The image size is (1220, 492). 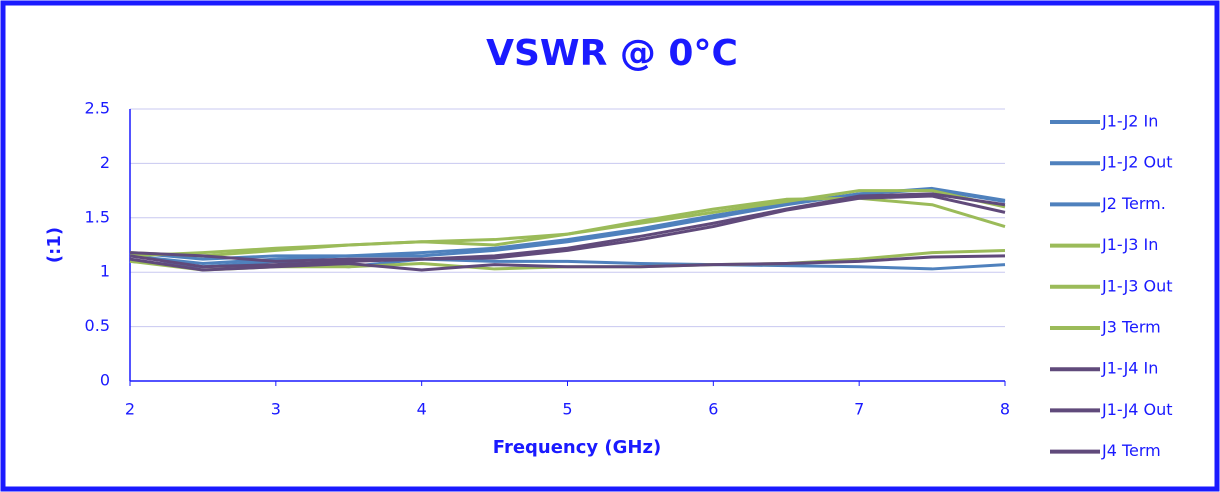 What do you see at coordinates (97, 325) in the screenshot?
I see `y-tick-label: 0.5` at bounding box center [97, 325].